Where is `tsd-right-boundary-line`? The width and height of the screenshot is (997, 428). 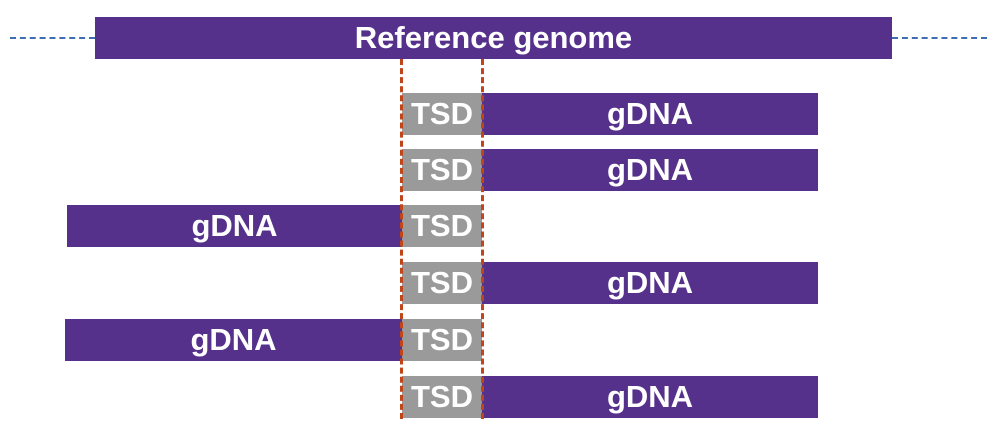 tsd-right-boundary-line is located at coordinates (482, 239).